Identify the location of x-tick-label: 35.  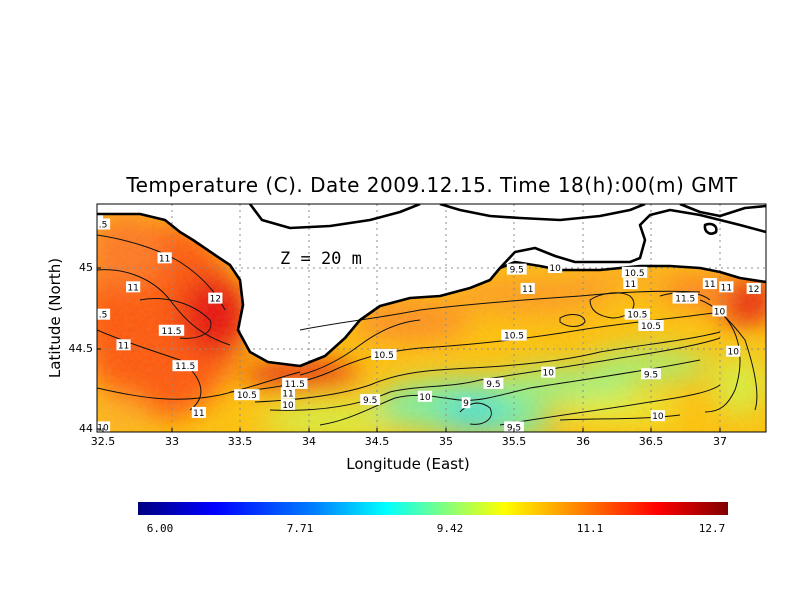
(446, 441).